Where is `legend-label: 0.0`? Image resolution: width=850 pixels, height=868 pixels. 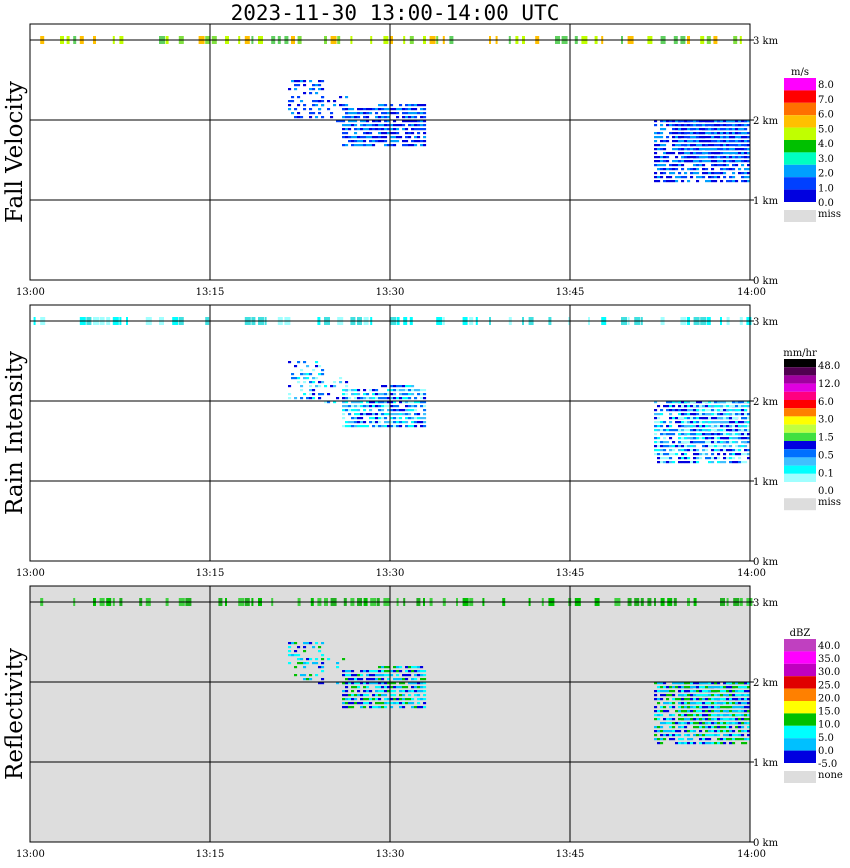 legend-label: 0.0 is located at coordinates (826, 751).